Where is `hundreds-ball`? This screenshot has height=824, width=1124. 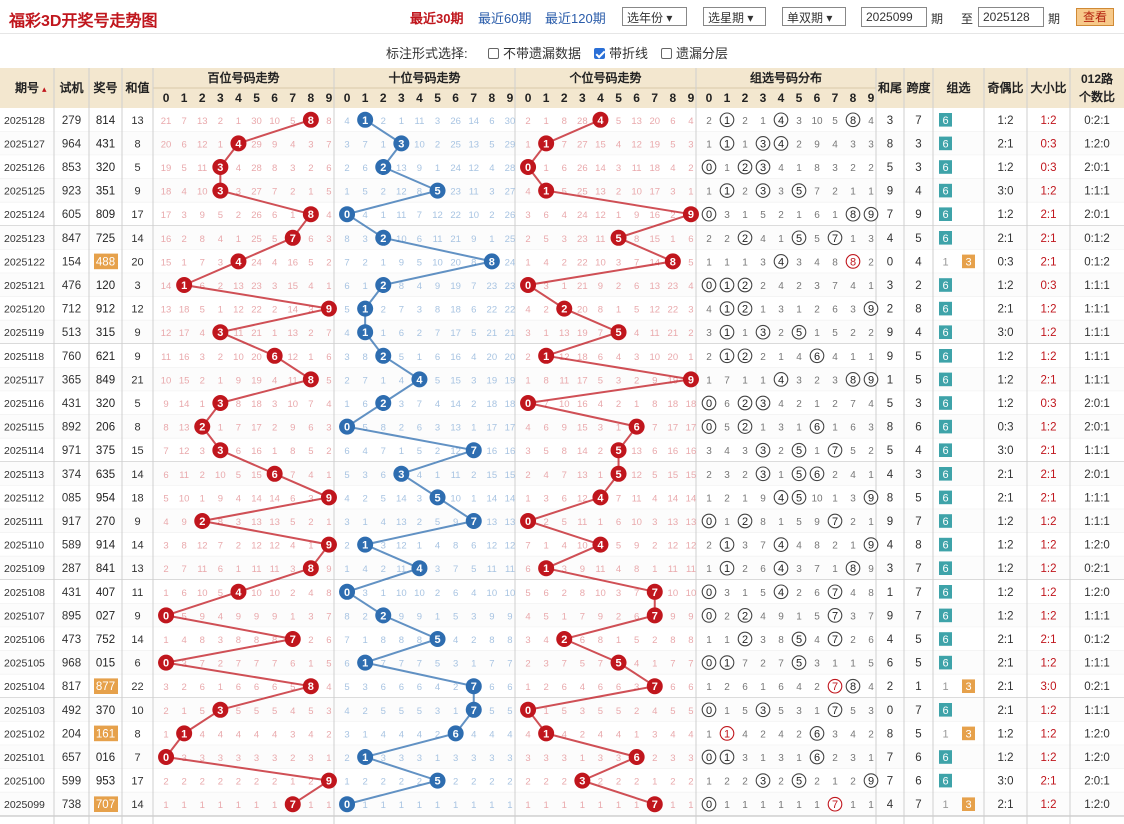 hundreds-ball is located at coordinates (166, 662).